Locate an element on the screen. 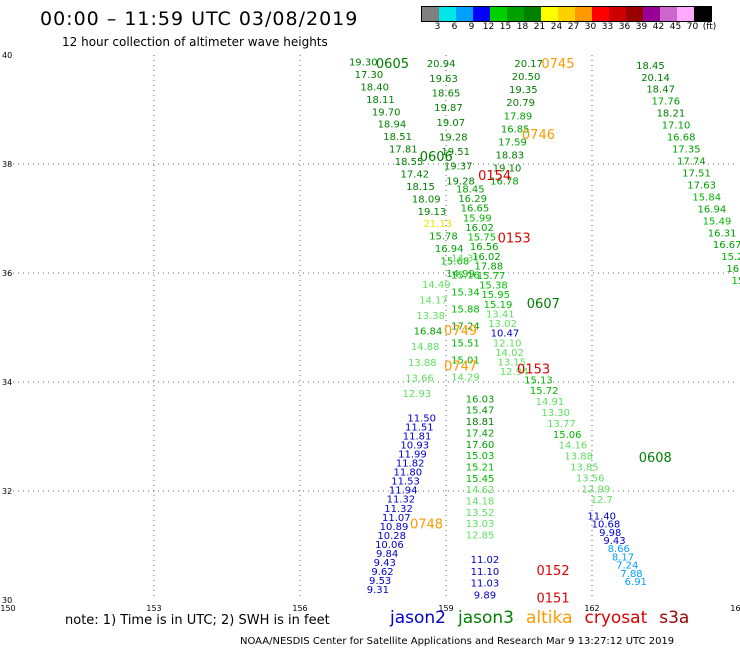 The image size is (740, 650). colorbar-labels: 3 6 9 12 15 18 21 24 27 30 33 36 39 42 45 70 (ft) is located at coordinates (574, 28).